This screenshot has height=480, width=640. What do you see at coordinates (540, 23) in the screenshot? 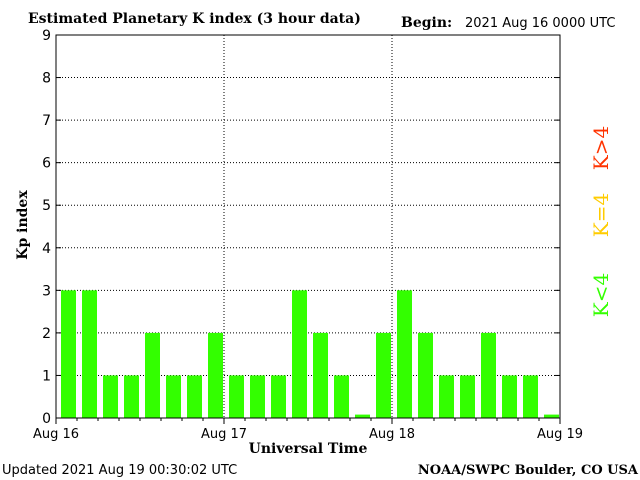
I see `begin-value: 2021 Aug 16 0000 UTC` at bounding box center [540, 23].